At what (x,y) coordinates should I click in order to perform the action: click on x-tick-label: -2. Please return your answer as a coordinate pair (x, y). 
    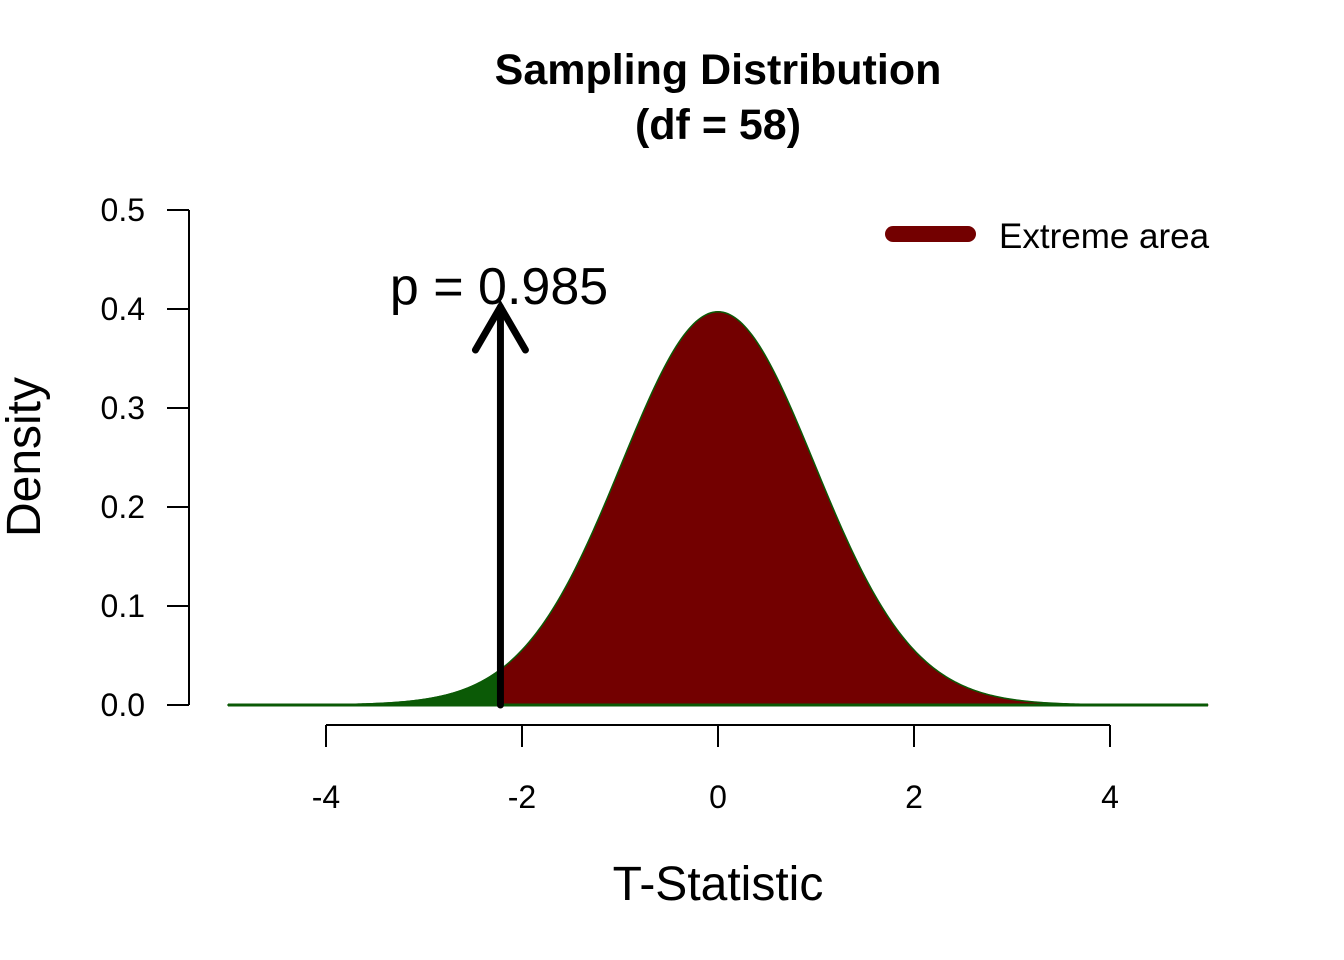
    Looking at the image, I should click on (522, 797).